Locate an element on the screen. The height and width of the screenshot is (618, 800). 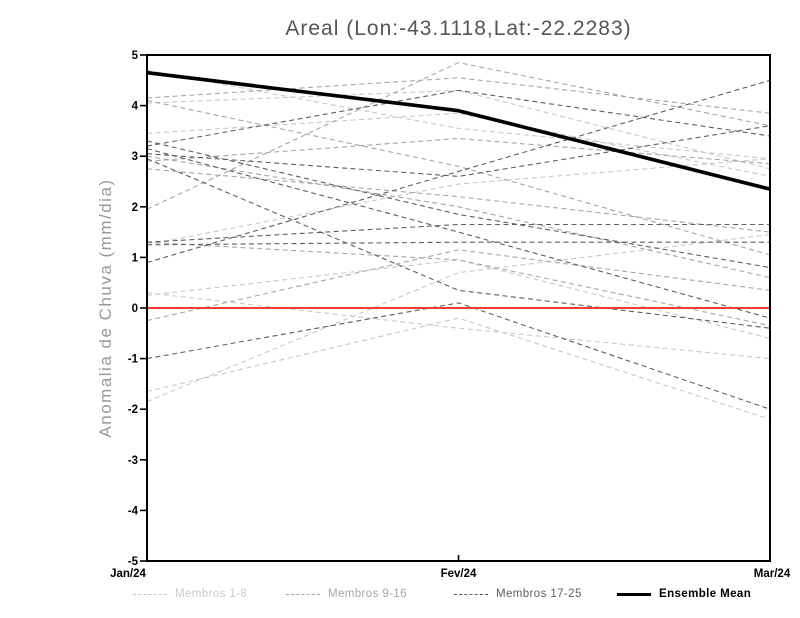
legend-label: Membros 17-25 is located at coordinates (539, 594).